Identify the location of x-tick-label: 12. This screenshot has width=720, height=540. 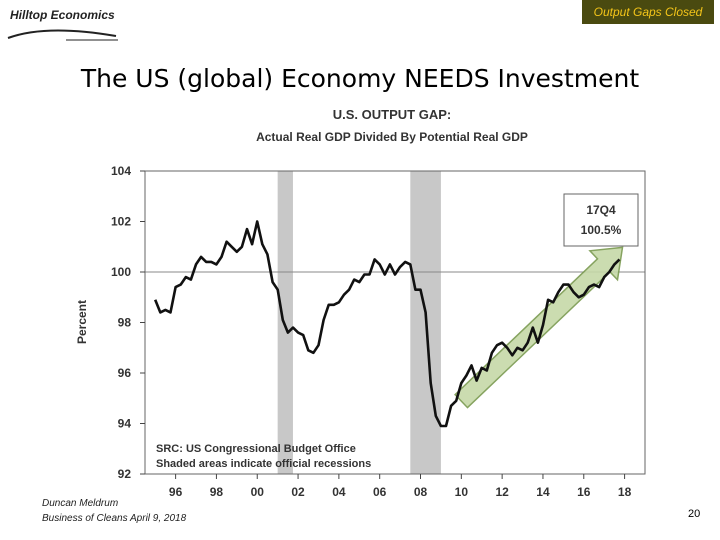
(502, 492).